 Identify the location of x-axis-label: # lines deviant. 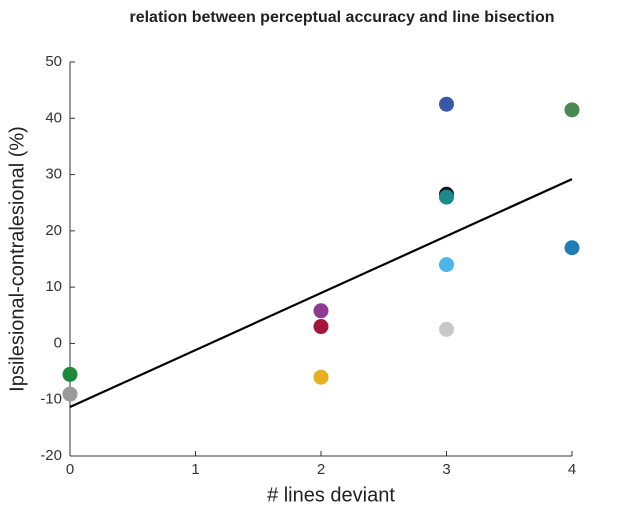
(331, 495).